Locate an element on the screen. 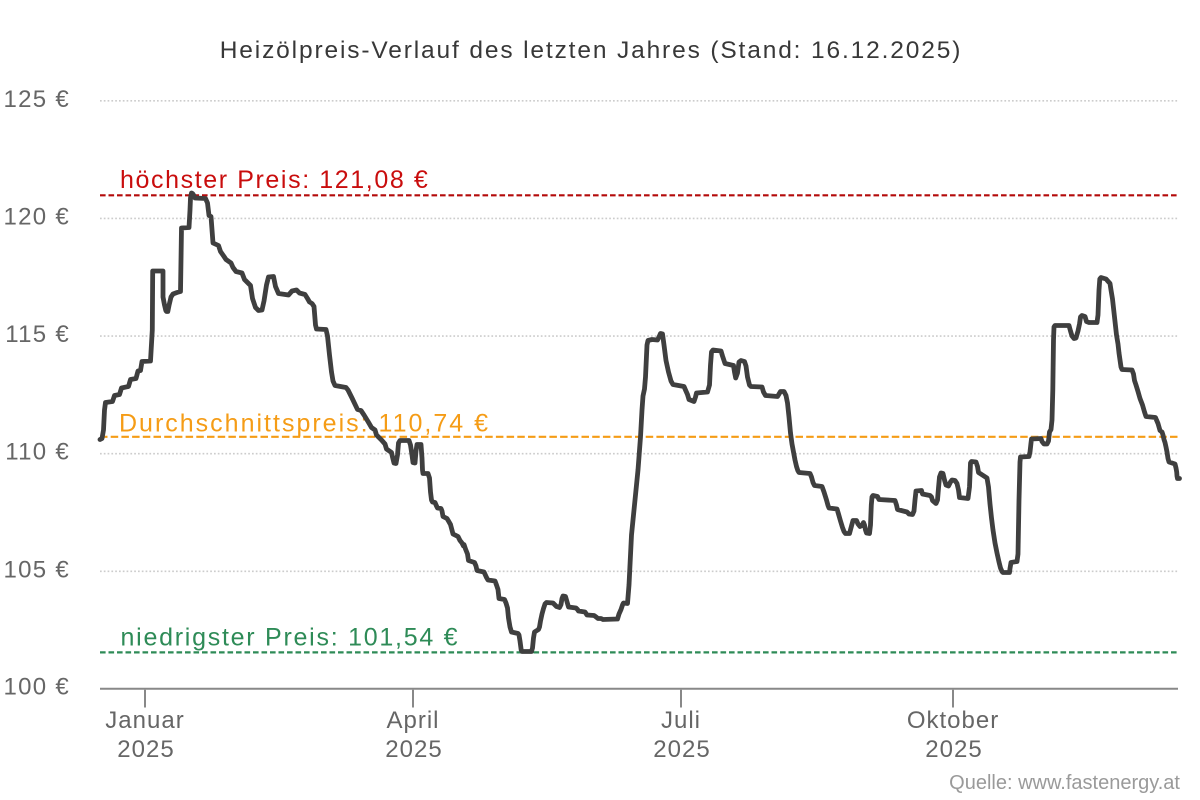 The width and height of the screenshot is (1200, 800). svg-text: Quelle: www.fastenergy.at is located at coordinates (1064, 783).